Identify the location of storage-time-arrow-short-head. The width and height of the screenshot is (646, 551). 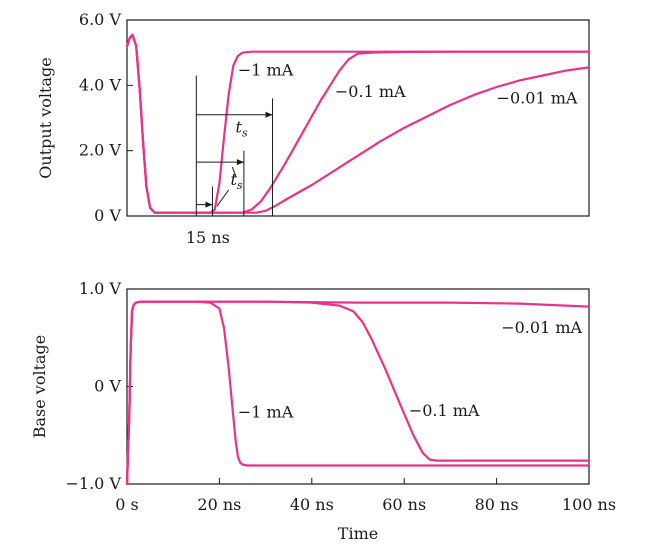
(240, 162).